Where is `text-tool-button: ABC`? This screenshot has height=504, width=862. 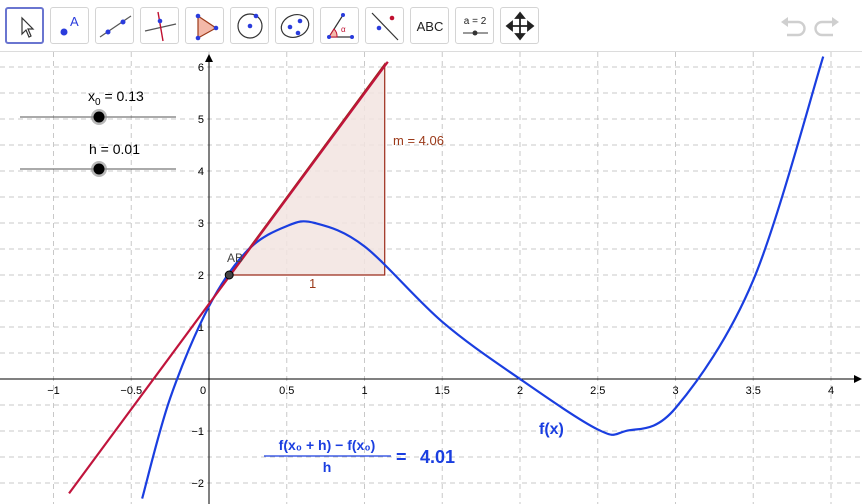 text-tool-button: ABC is located at coordinates (429, 25).